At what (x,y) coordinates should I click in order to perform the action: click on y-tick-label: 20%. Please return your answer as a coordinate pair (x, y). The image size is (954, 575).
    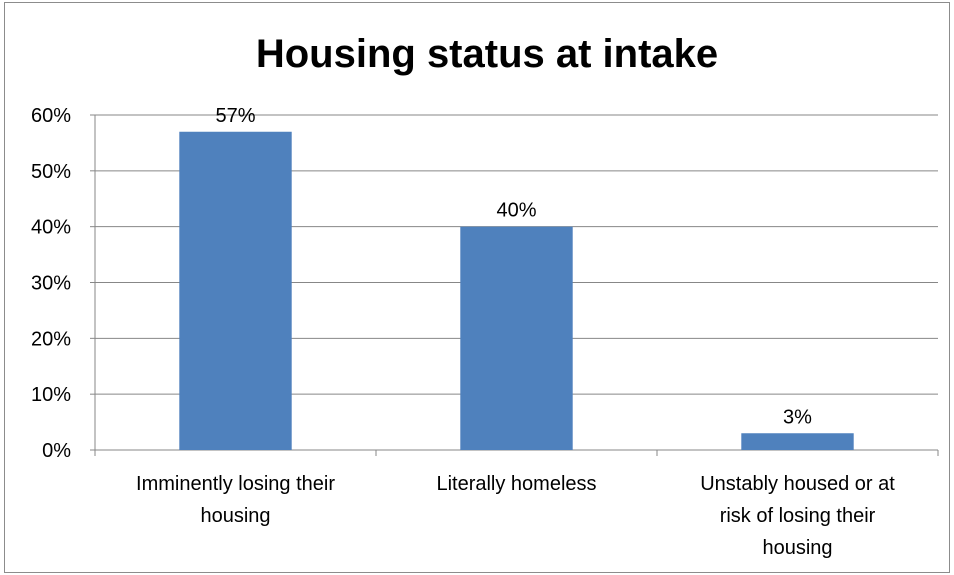
    Looking at the image, I should click on (51, 339).